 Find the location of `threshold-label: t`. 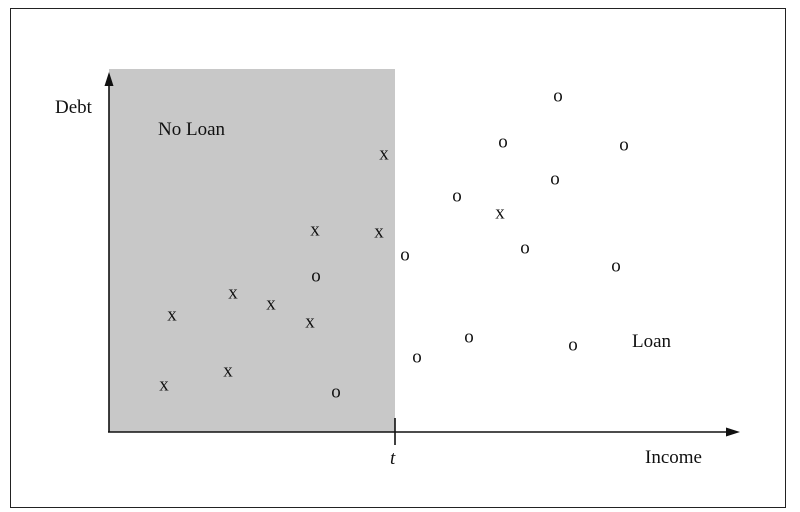

threshold-label: t is located at coordinates (393, 458).